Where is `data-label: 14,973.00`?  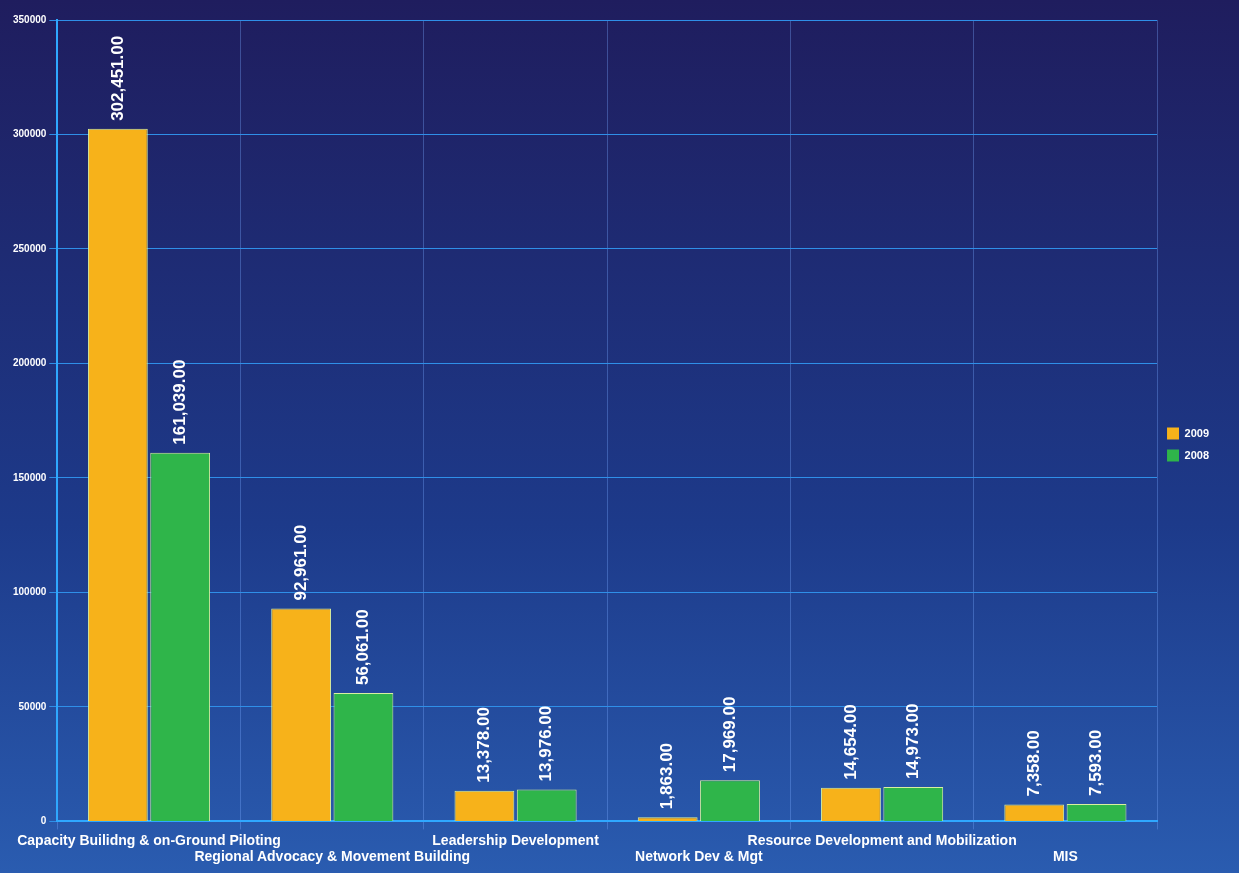
data-label: 14,973.00 is located at coordinates (912, 741).